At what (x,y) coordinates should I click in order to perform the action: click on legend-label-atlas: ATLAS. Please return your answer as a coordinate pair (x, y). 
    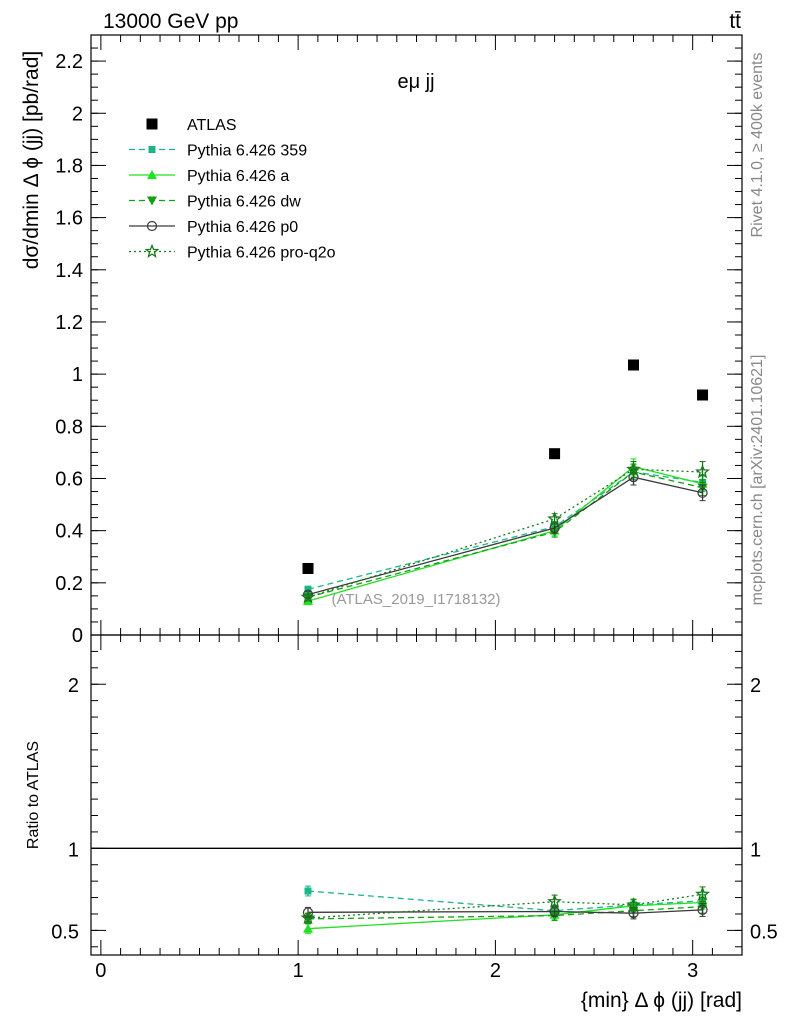
    Looking at the image, I should click on (212, 125).